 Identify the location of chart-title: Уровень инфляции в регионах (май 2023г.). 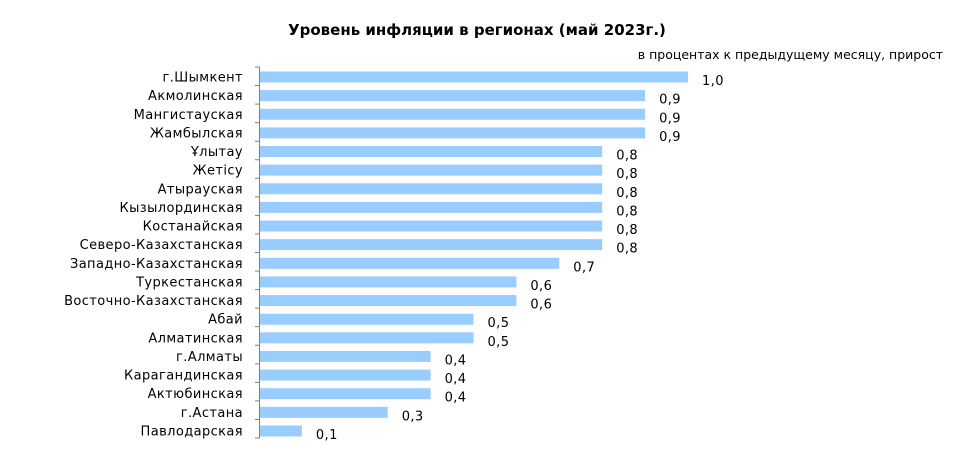
(477, 30).